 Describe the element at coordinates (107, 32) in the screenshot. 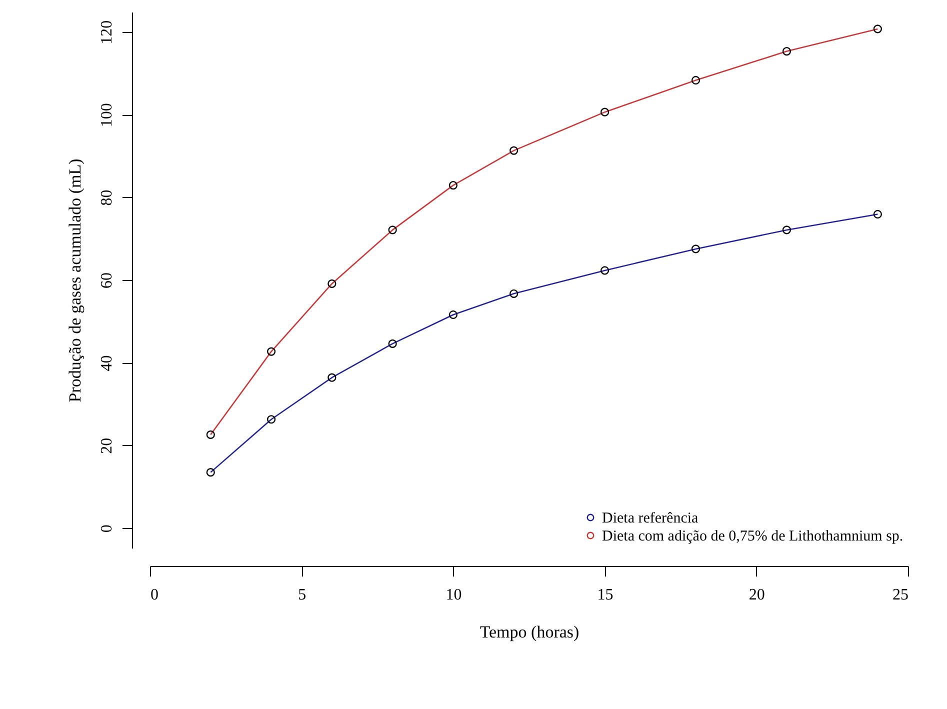

I see `y-tick-label: 120` at that location.